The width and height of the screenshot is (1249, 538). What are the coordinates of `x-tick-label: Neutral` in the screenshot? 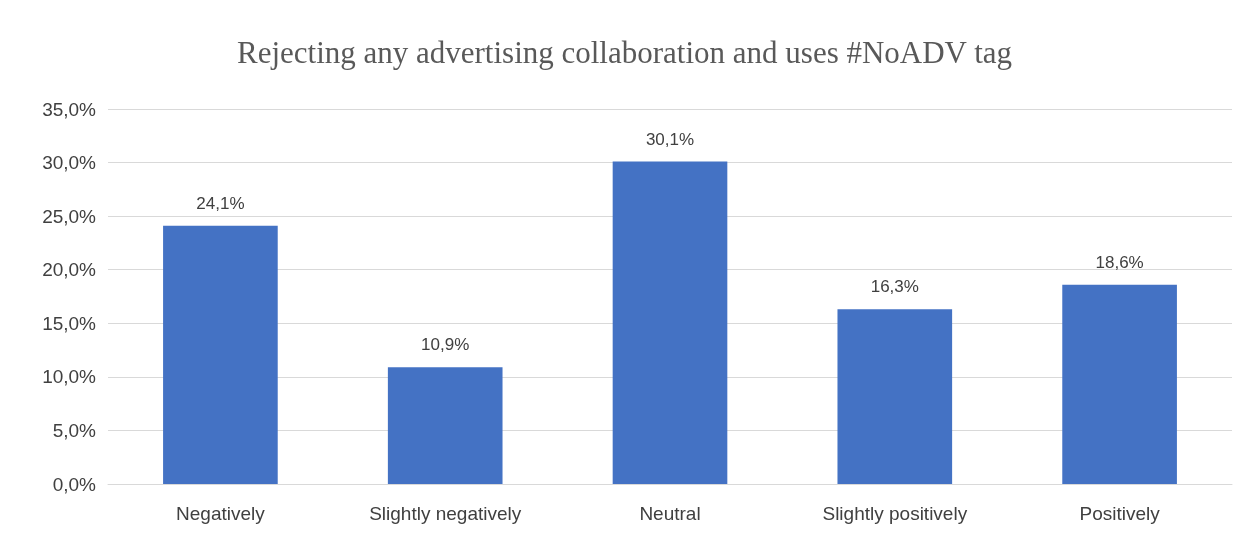 It's located at (670, 513).